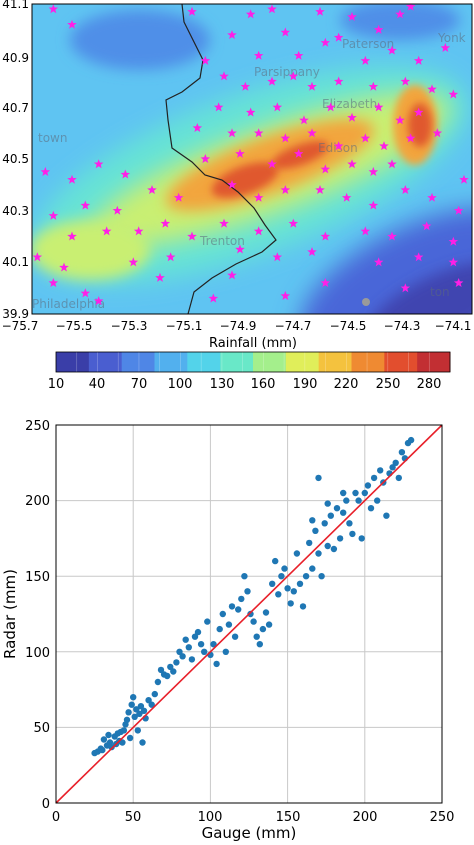  I want to click on place-name: ton, so click(440, 292).